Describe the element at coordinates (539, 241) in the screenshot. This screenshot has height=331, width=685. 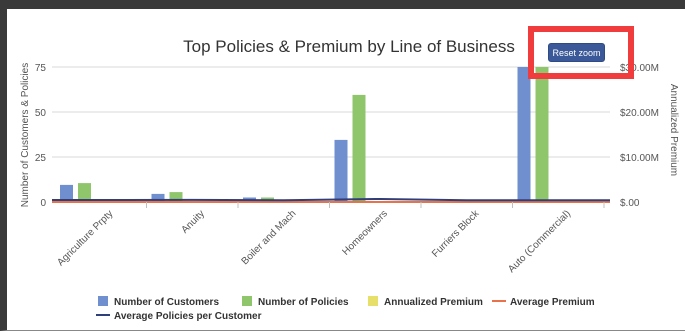
I see `x-tick-label: Auto (Commercial)` at that location.